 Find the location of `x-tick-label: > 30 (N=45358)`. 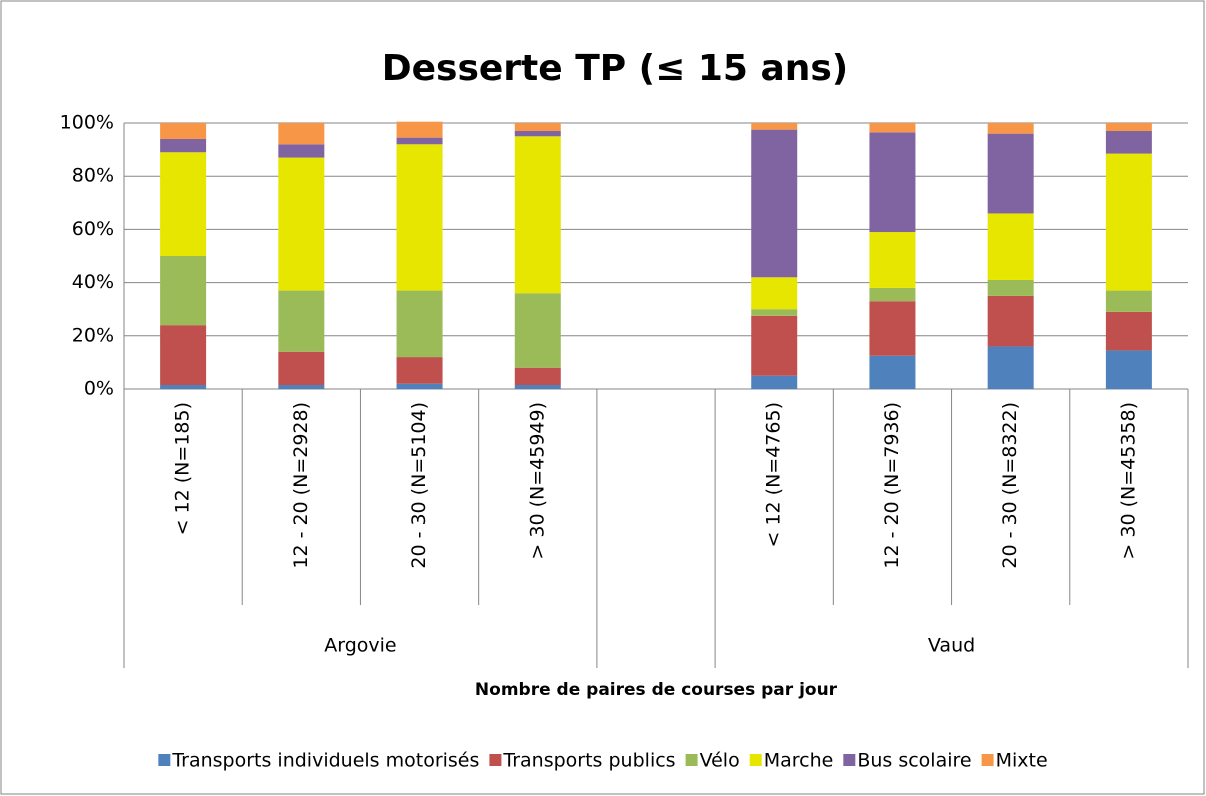

x-tick-label: > 30 (N=45358) is located at coordinates (1128, 481).